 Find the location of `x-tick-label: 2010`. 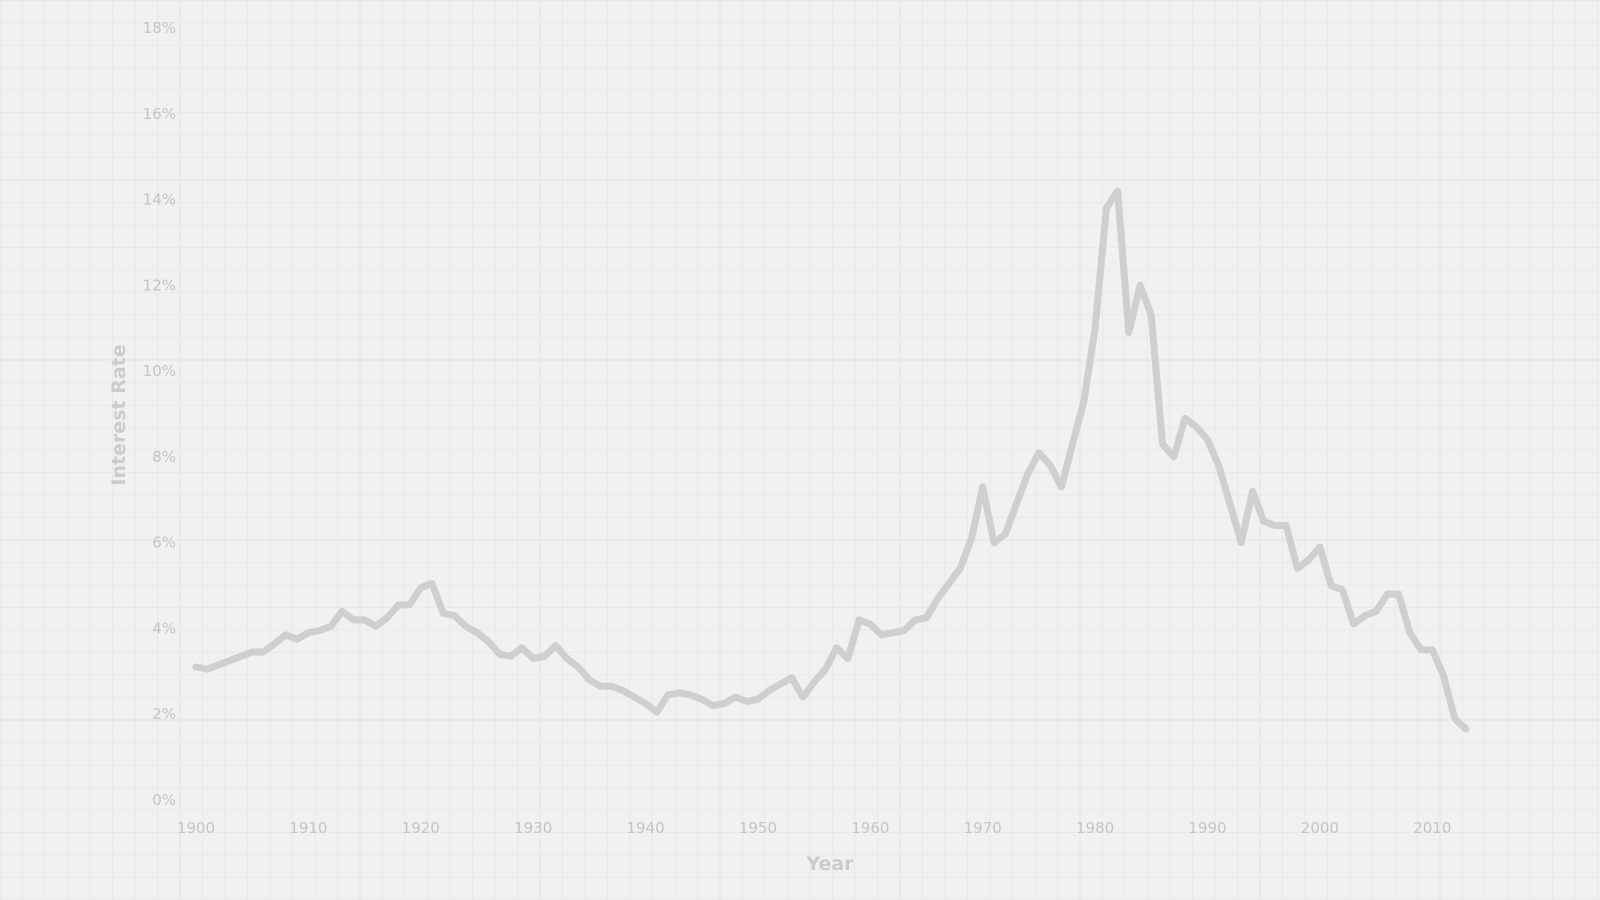

x-tick-label: 2010 is located at coordinates (1432, 828).